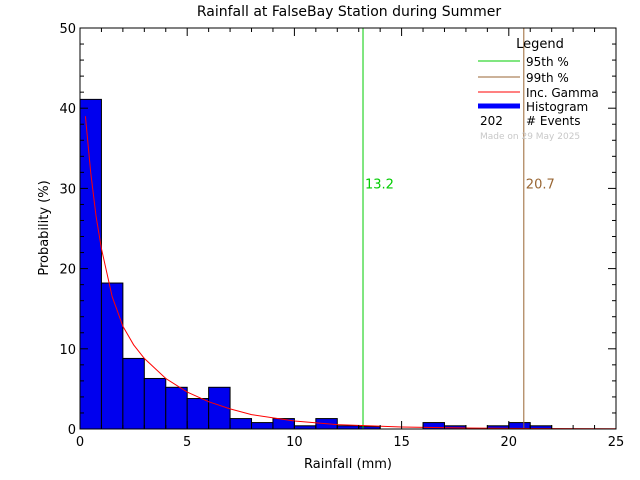  What do you see at coordinates (540, 44) in the screenshot?
I see `legend-title: Legend` at bounding box center [540, 44].